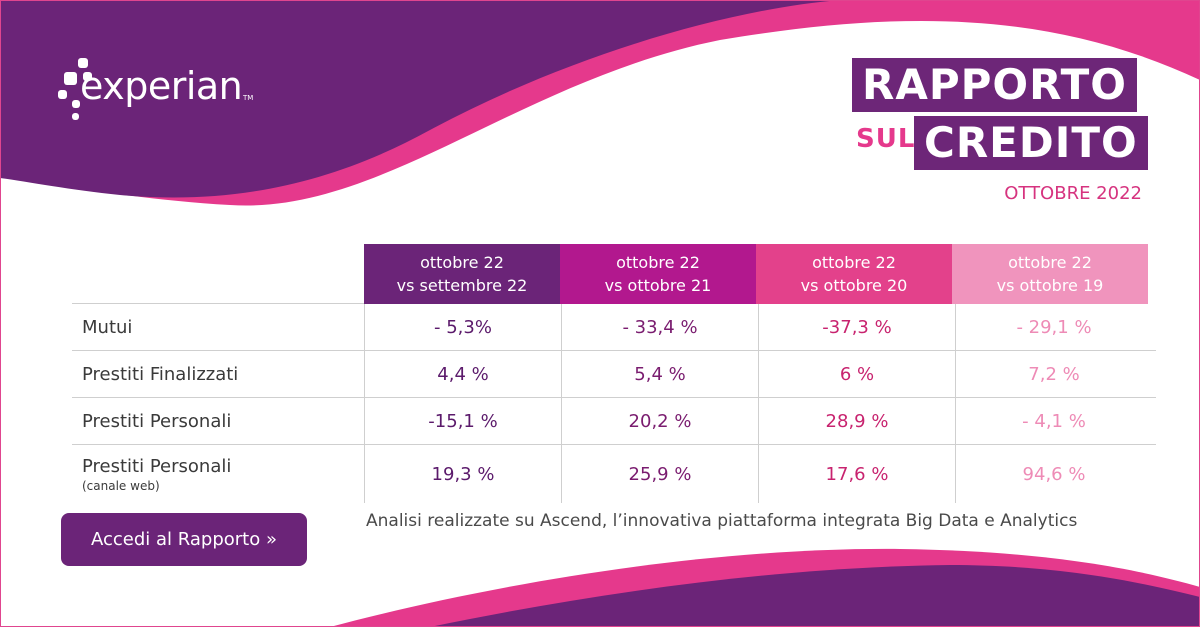 Image resolution: width=1200 pixels, height=627 pixels. Describe the element at coordinates (161, 86) in the screenshot. I see `logo-wordmark: experian` at that location.